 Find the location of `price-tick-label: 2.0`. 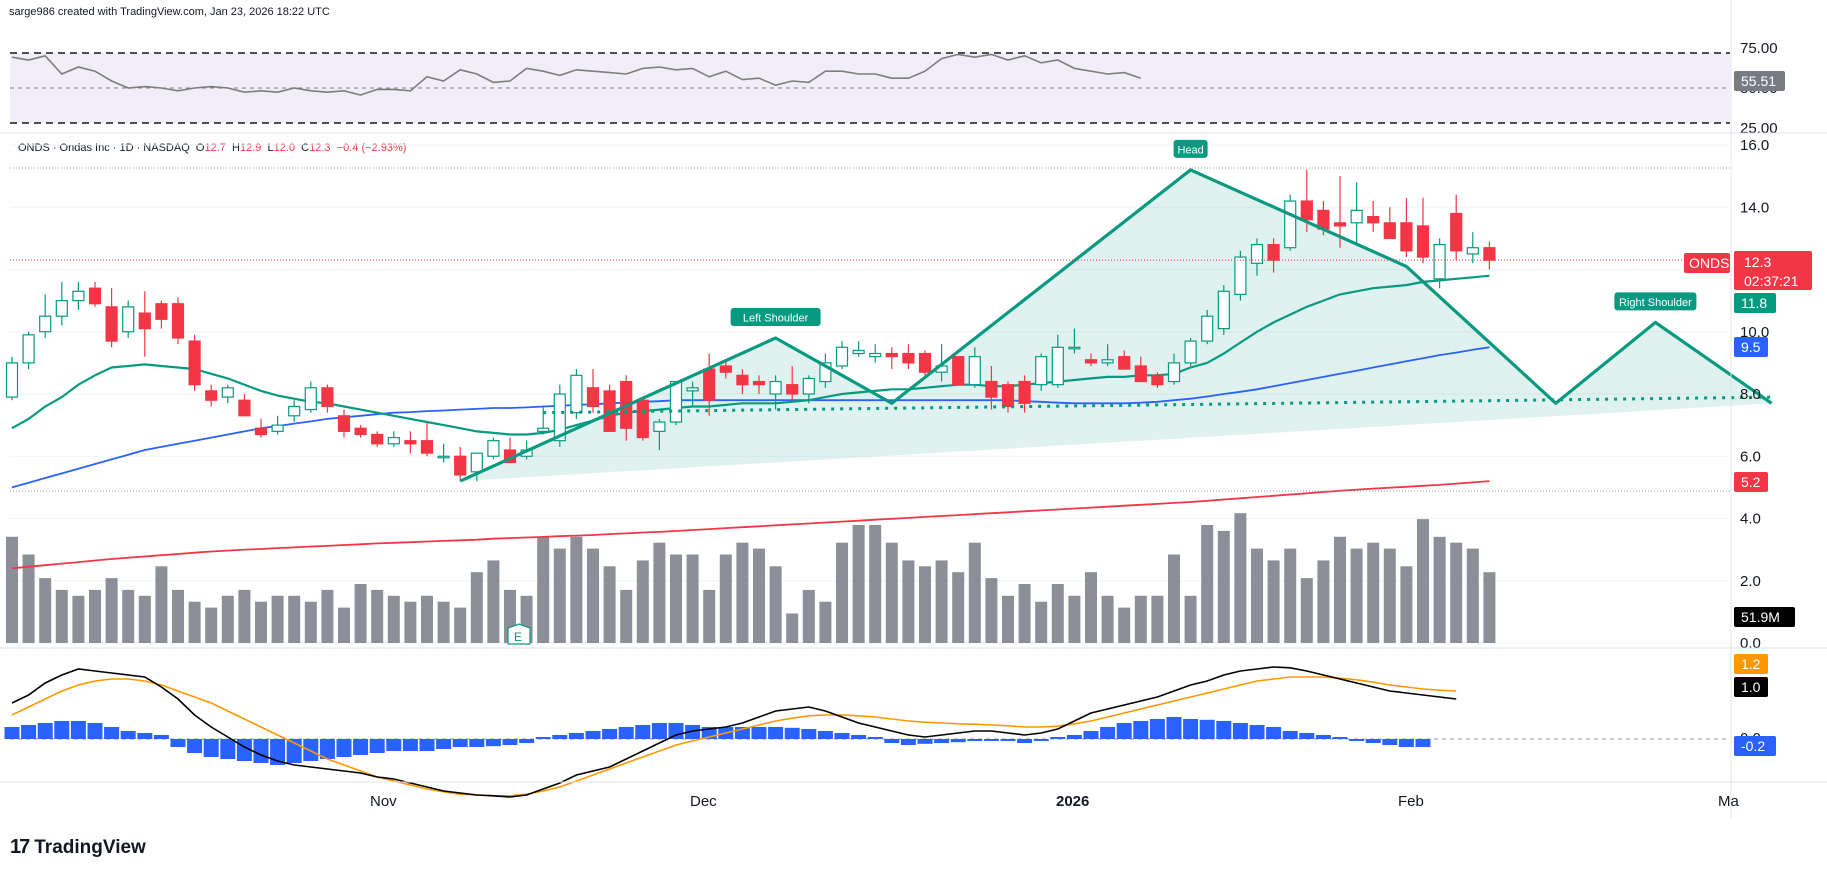

price-tick-label: 2.0 is located at coordinates (1750, 581).